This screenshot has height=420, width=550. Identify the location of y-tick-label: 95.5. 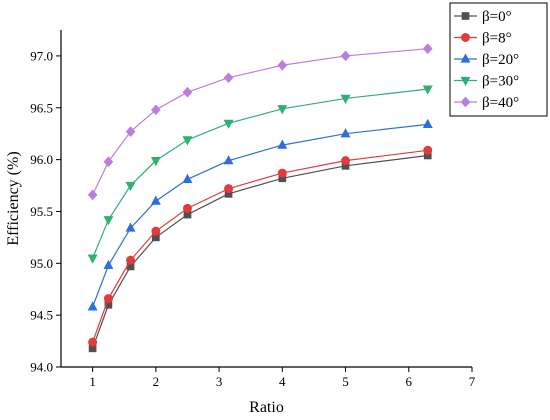
(41, 211).